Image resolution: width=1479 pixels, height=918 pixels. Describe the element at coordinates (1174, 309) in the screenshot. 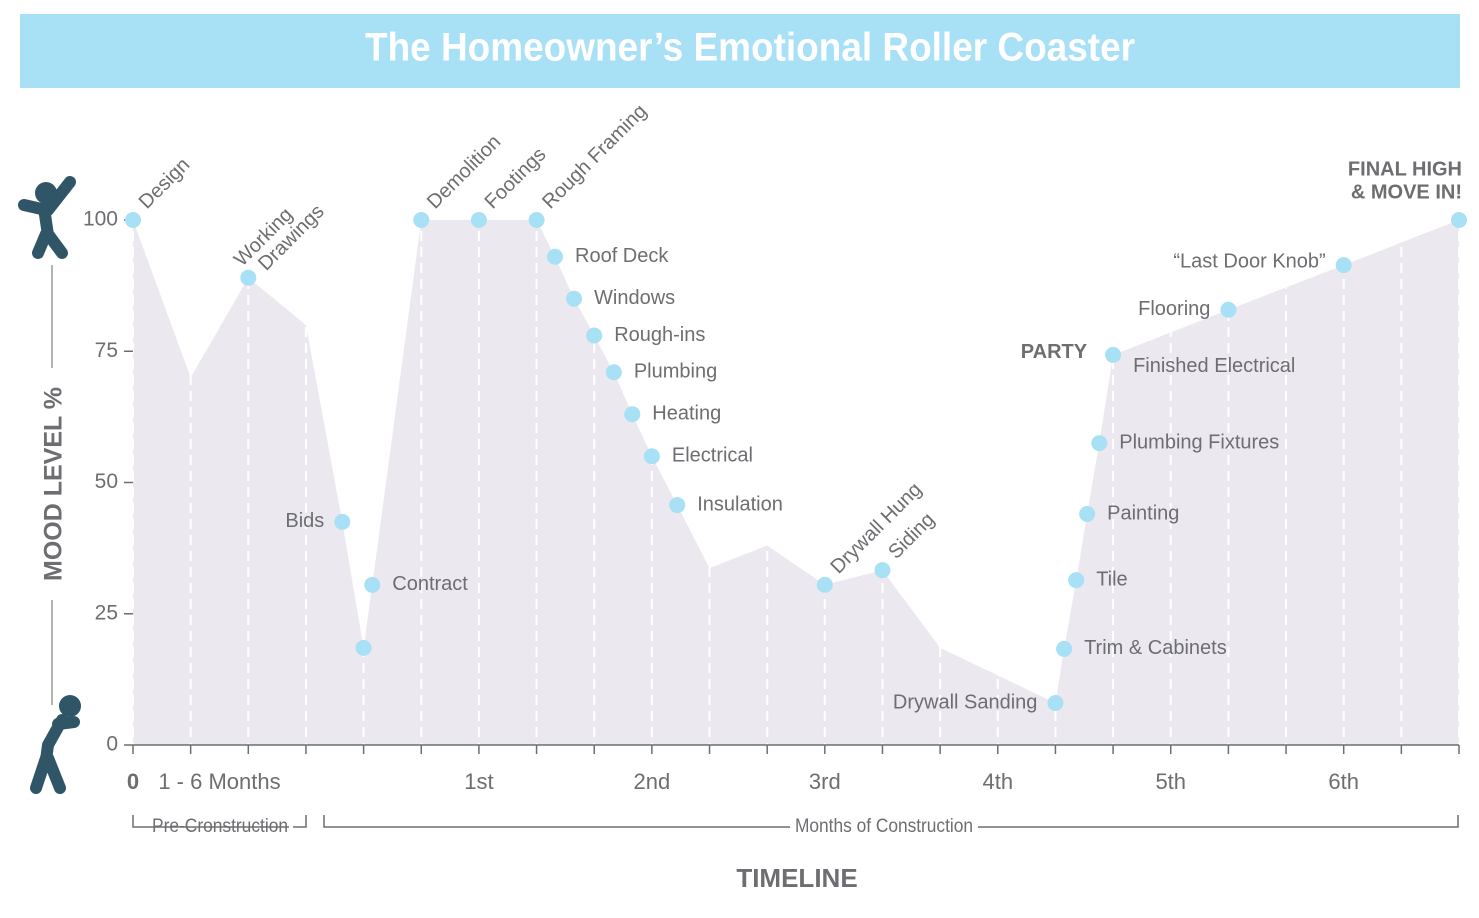

I see `point-label: Flooring` at that location.